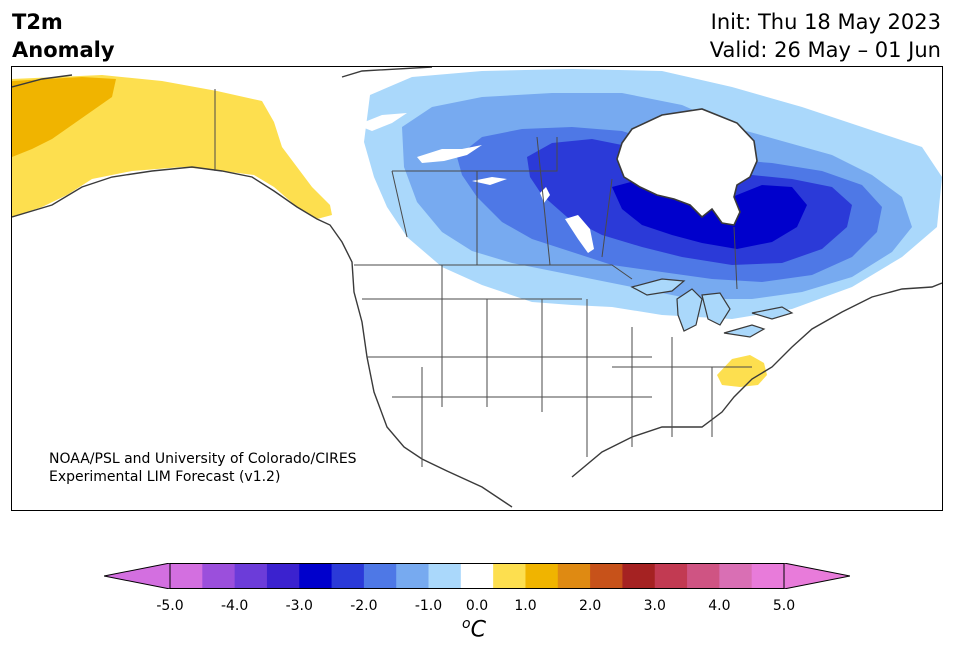 This screenshot has height=656, width=953. Describe the element at coordinates (364, 606) in the screenshot. I see `colorbar-tick-label: -2.0` at that location.